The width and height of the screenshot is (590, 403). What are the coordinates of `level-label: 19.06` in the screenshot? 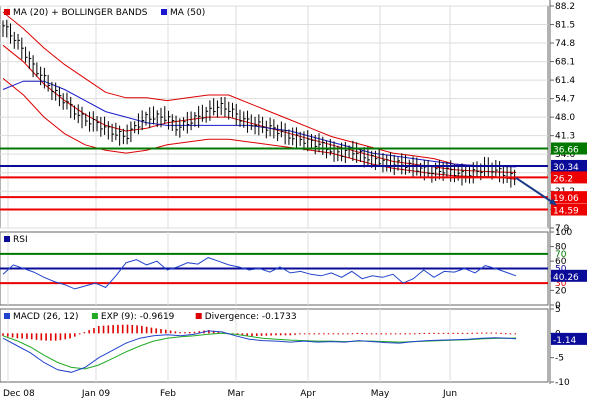 It's located at (566, 199).